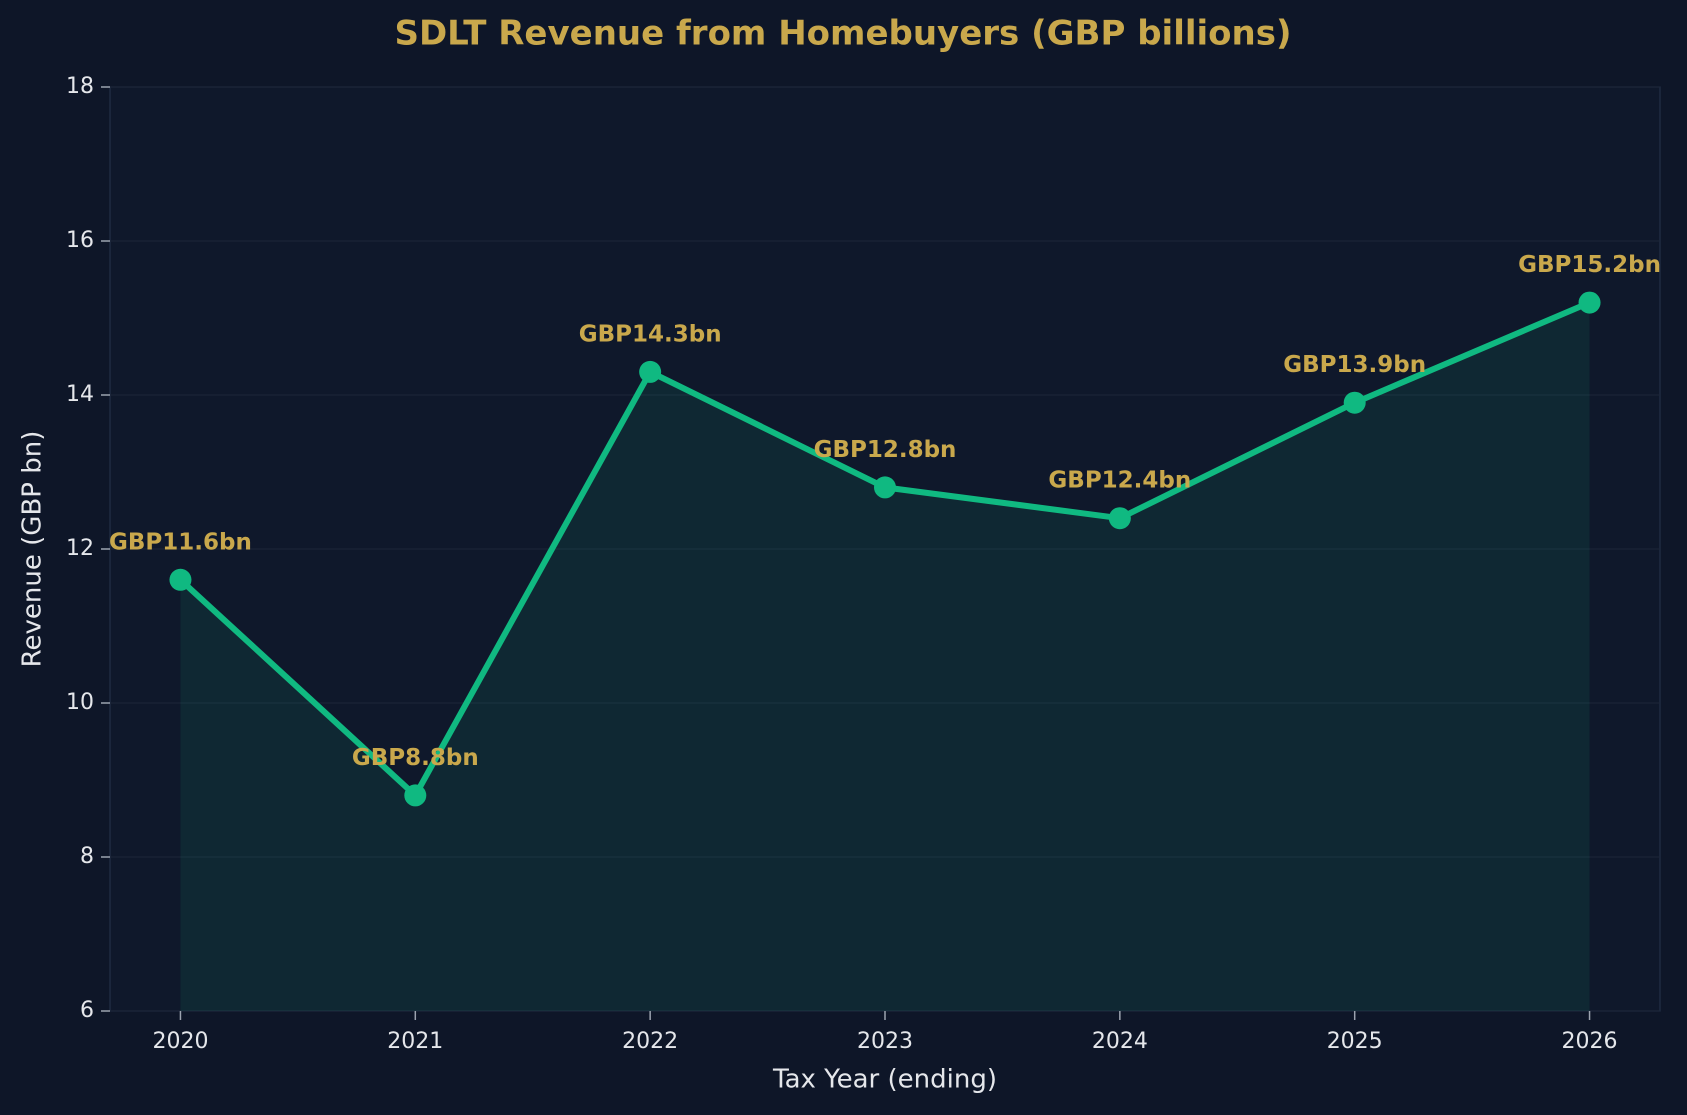 The width and height of the screenshot is (1687, 1115). I want to click on data-label: GBP12.8bn, so click(885, 450).